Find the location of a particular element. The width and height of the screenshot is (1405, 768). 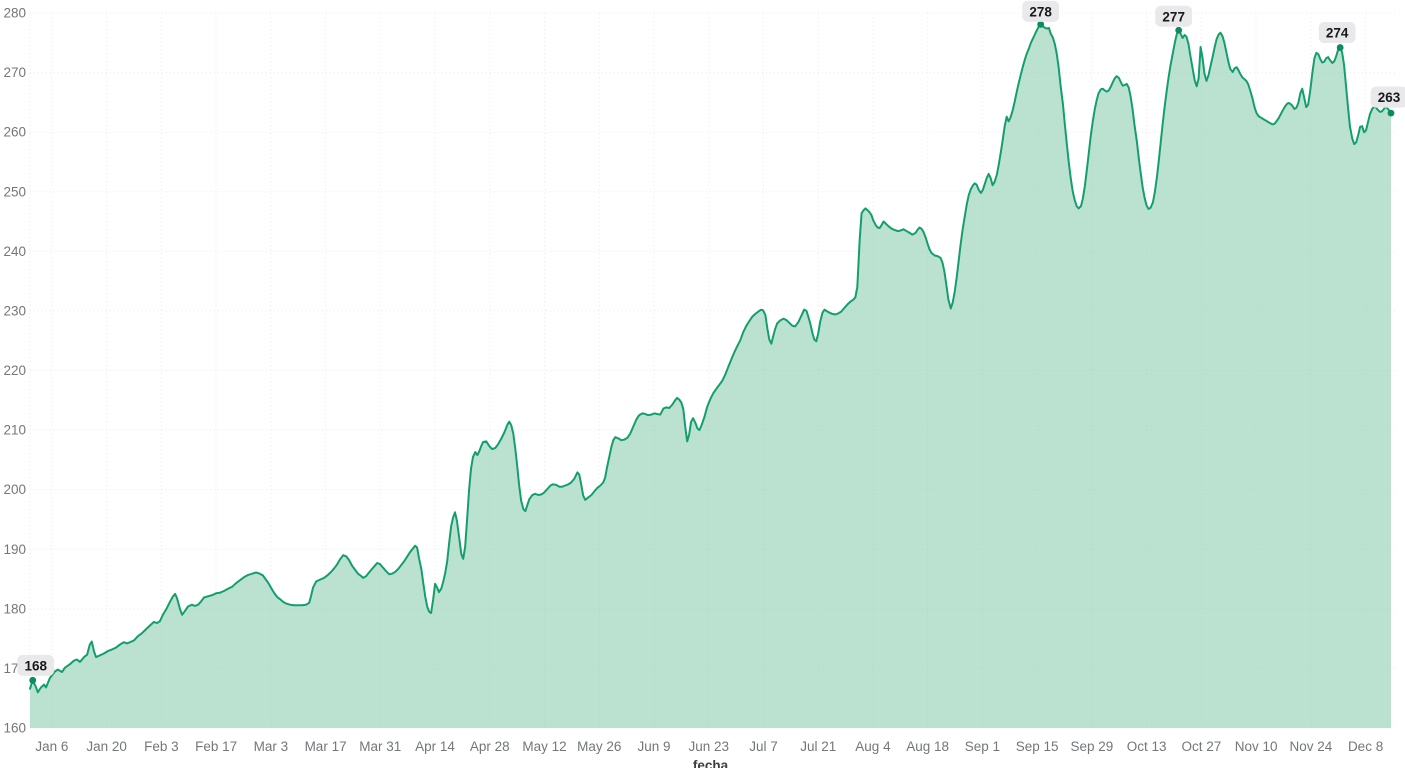

y-tick-label: 240 is located at coordinates (14, 251).